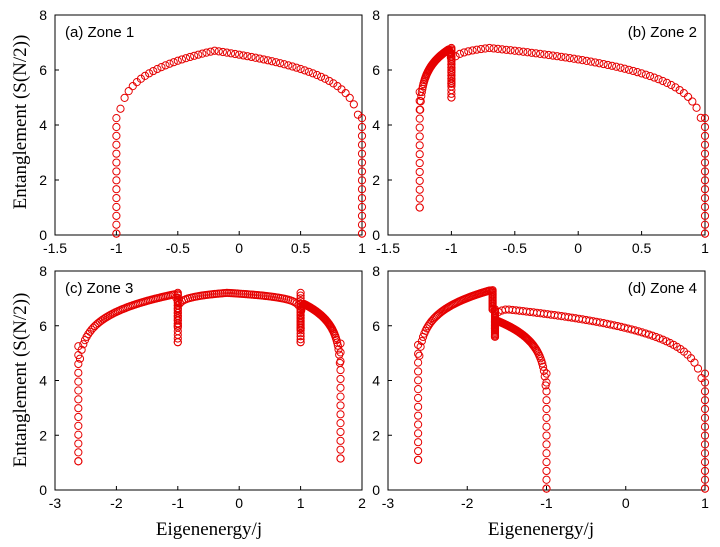  Describe the element at coordinates (515, 248) in the screenshot. I see `x-tick-label: -0.5` at that location.